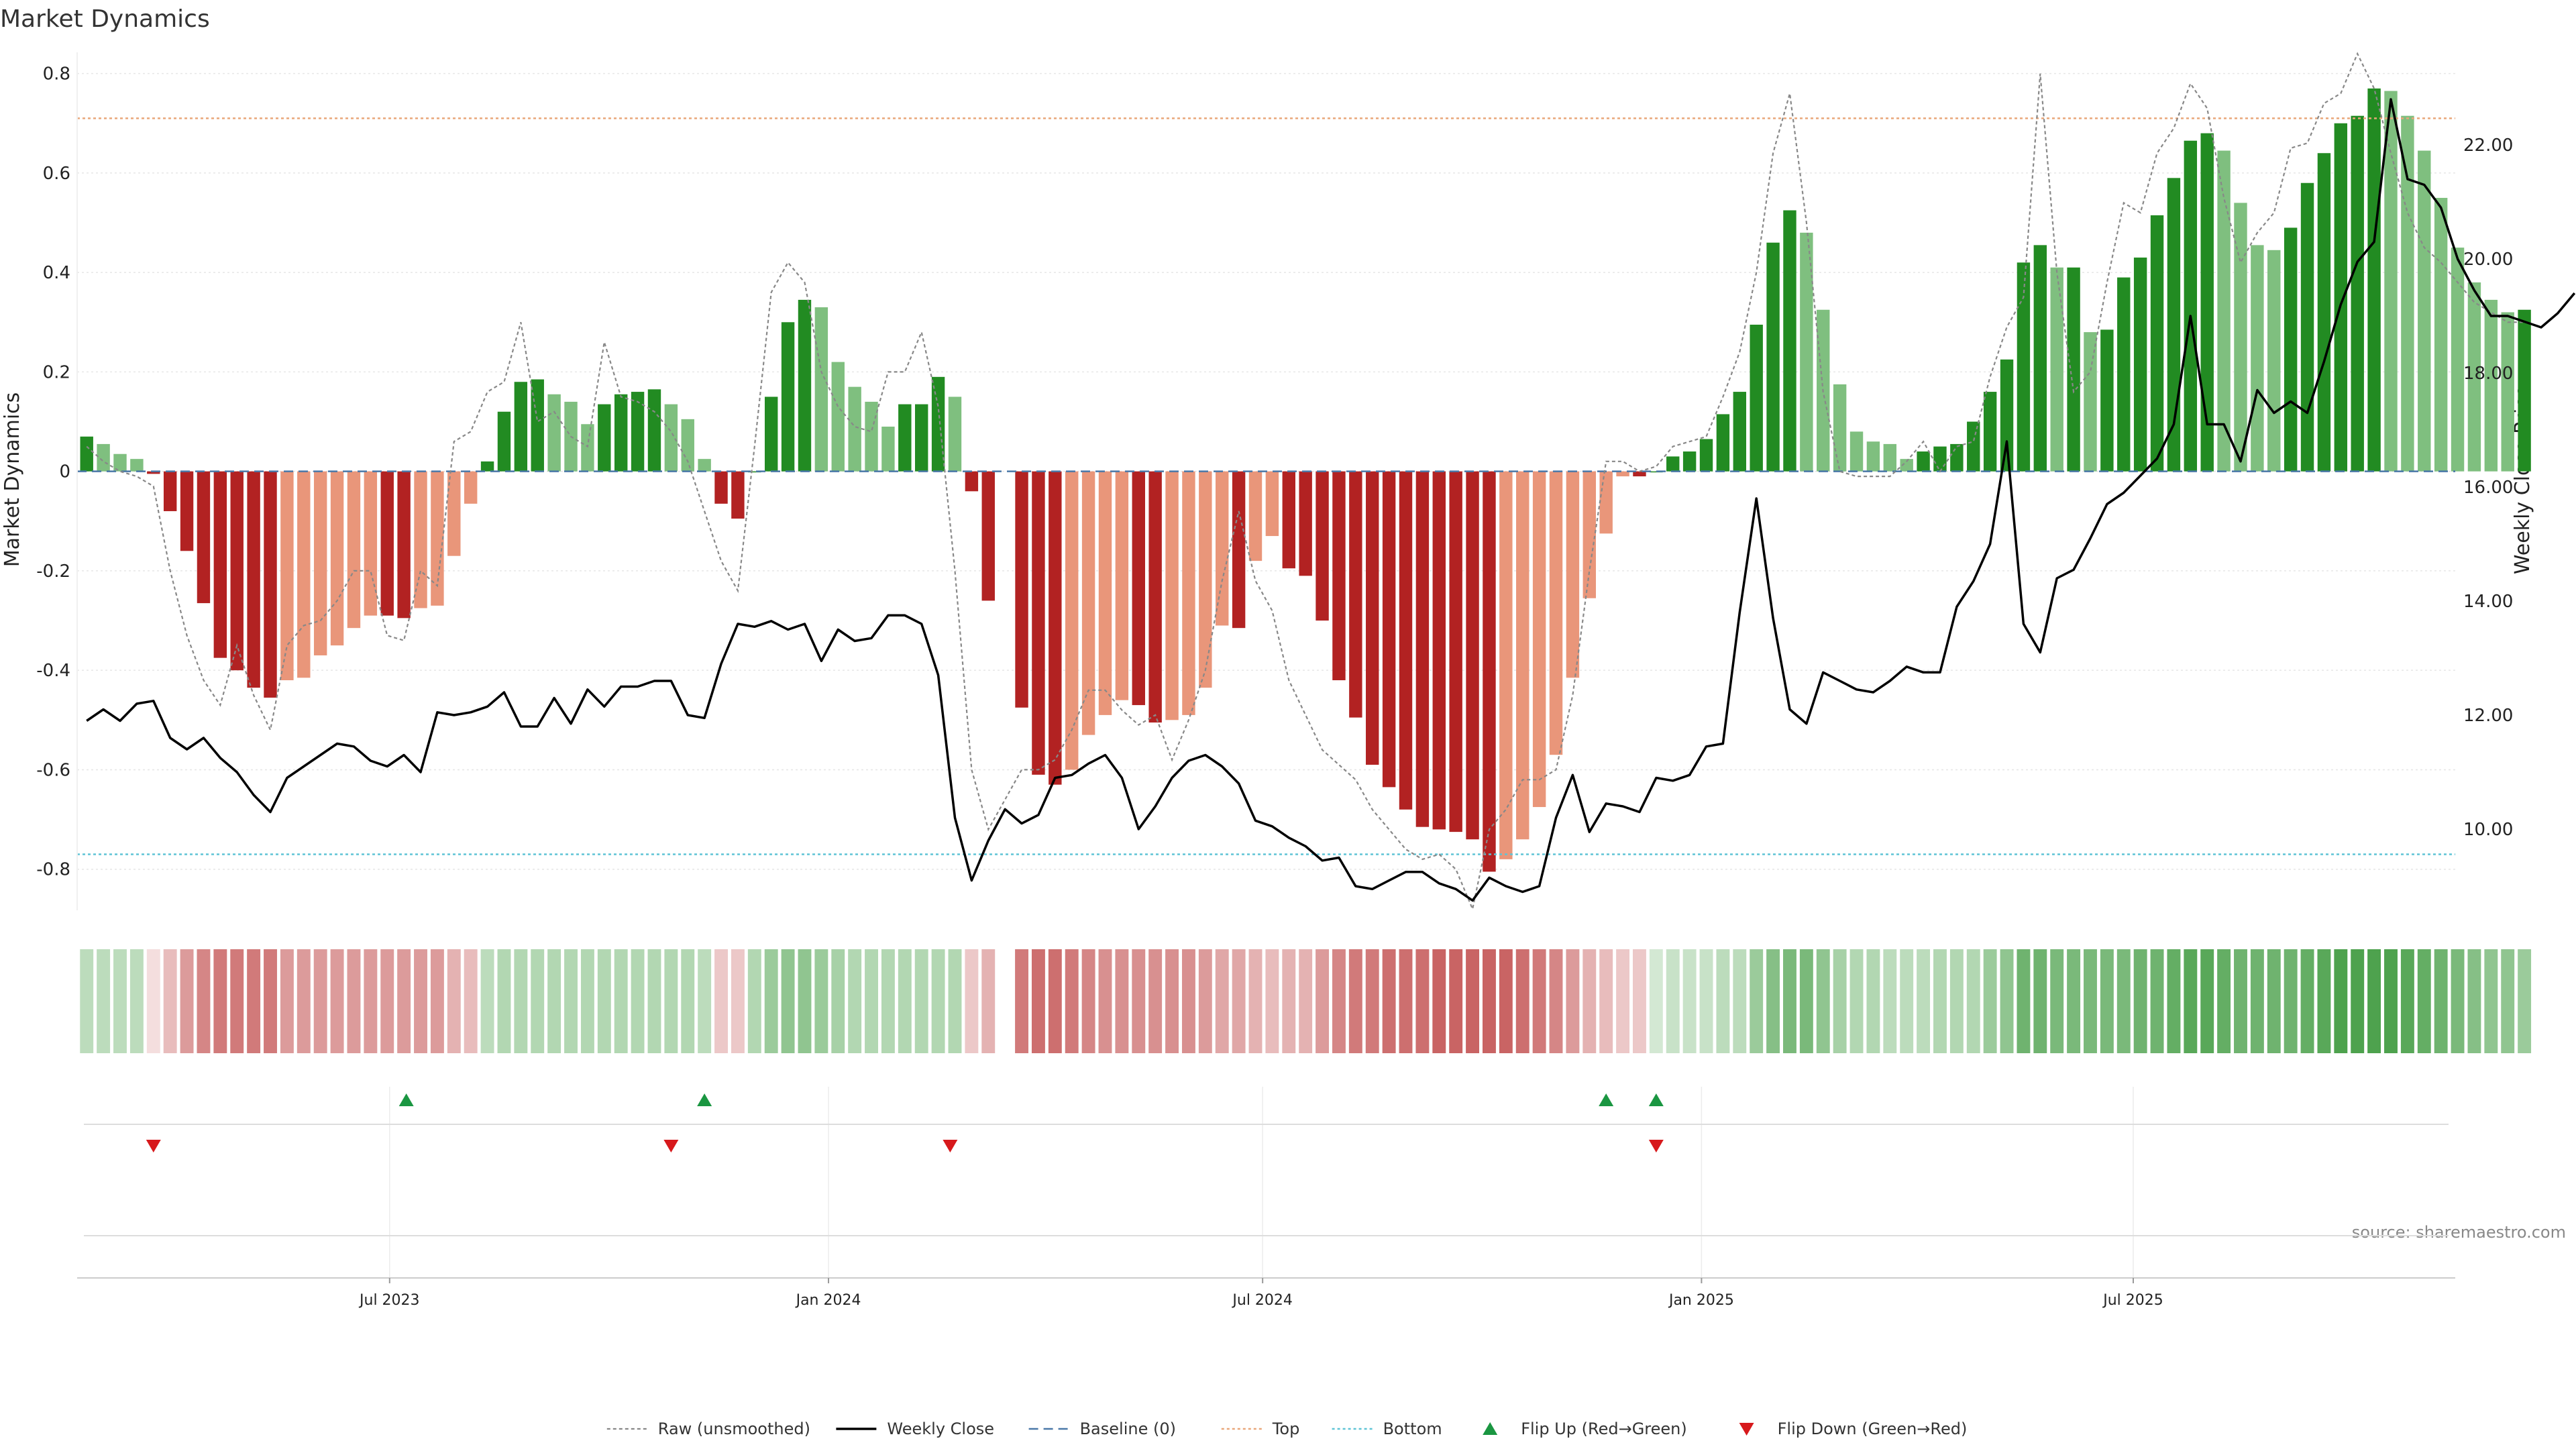 The height and width of the screenshot is (1449, 2576). Describe the element at coordinates (53, 671) in the screenshot. I see `y-tick-left: -0.4` at that location.